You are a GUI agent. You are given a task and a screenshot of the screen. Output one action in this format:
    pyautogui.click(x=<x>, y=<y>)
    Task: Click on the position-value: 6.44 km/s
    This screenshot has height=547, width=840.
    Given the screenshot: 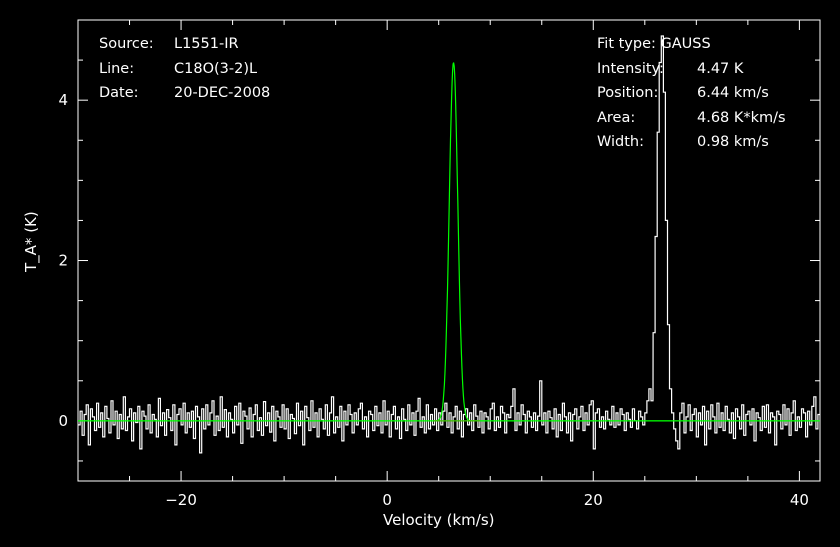 What is the action you would take?
    pyautogui.click(x=733, y=93)
    